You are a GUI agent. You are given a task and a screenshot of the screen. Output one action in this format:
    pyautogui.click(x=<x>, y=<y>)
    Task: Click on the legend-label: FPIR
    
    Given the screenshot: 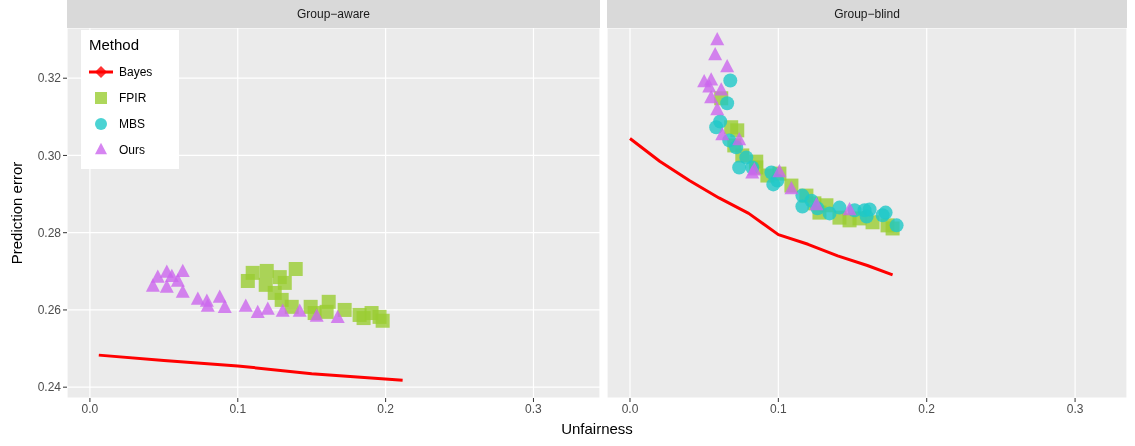 What is the action you would take?
    pyautogui.click(x=133, y=98)
    